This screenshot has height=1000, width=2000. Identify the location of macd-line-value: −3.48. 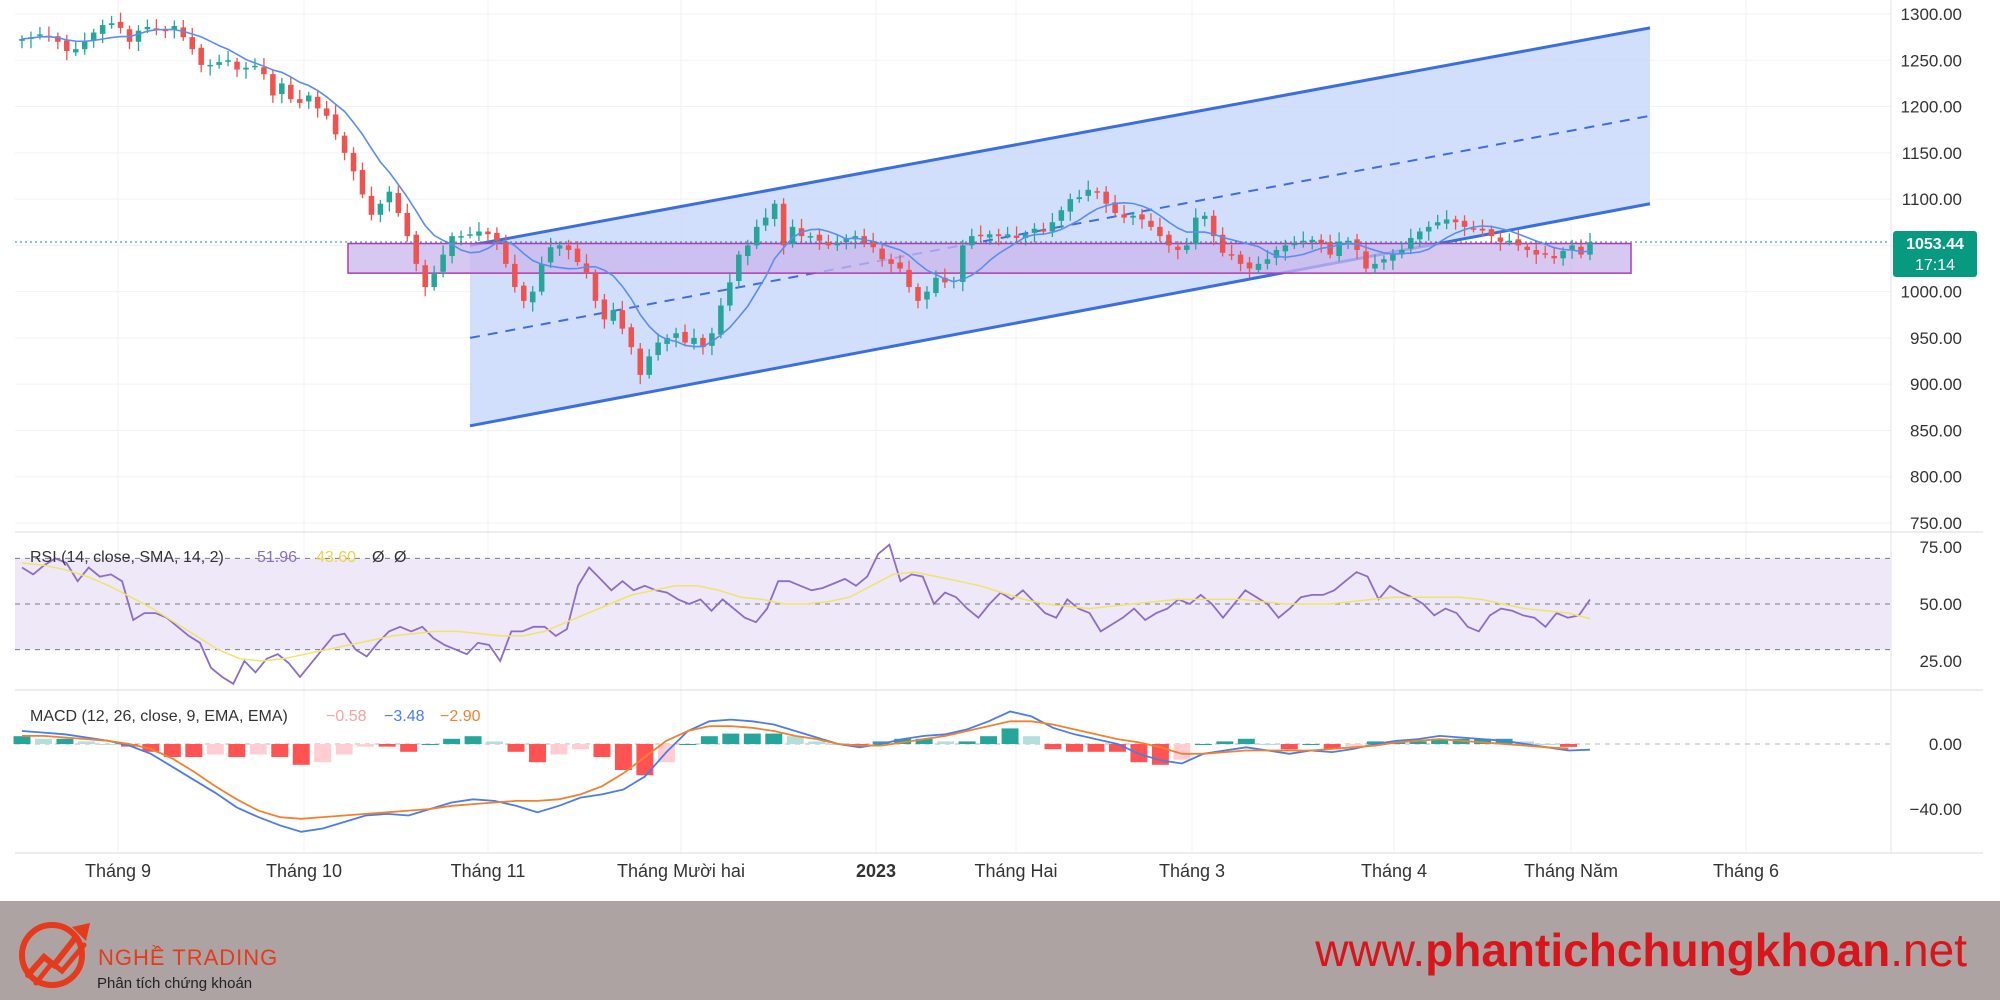
(404, 716).